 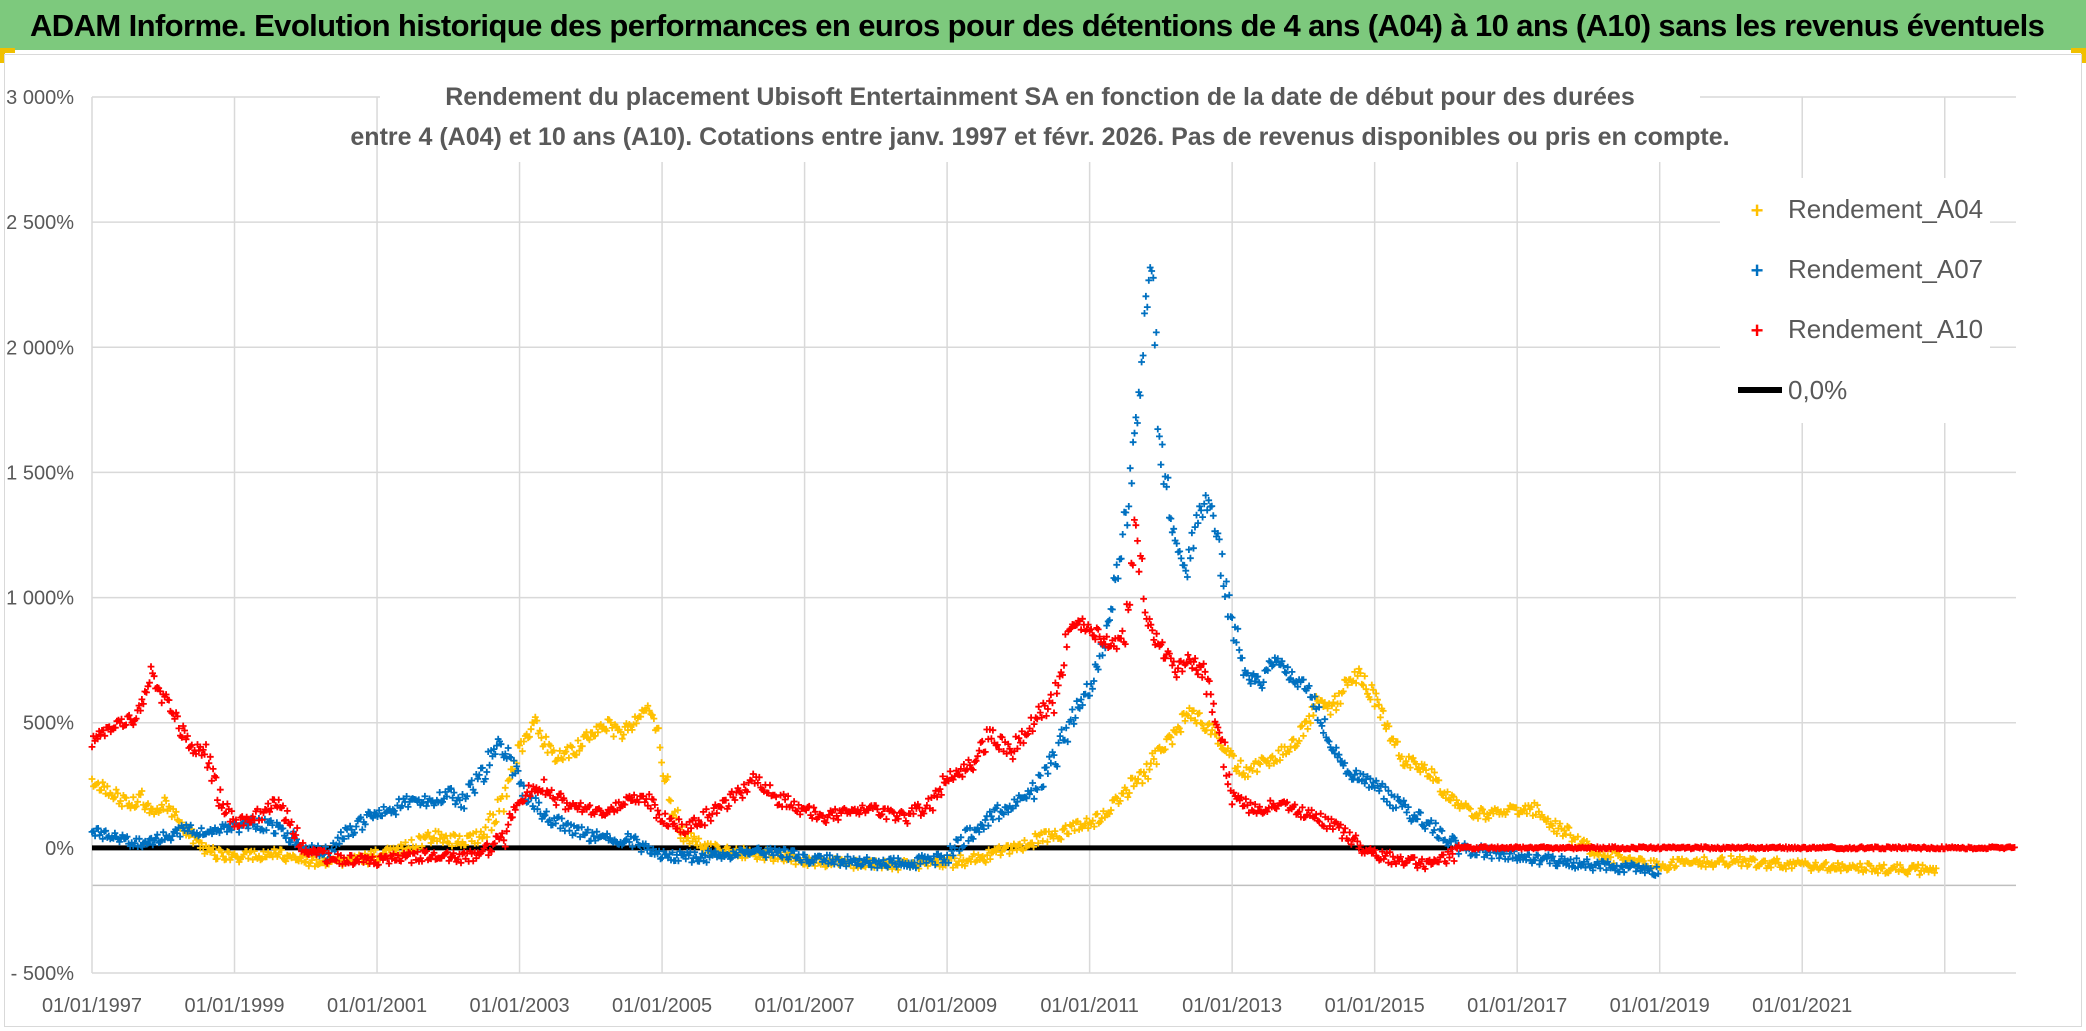 What do you see at coordinates (377, 1006) in the screenshot?
I see `x-tick-label: 01/01/2001` at bounding box center [377, 1006].